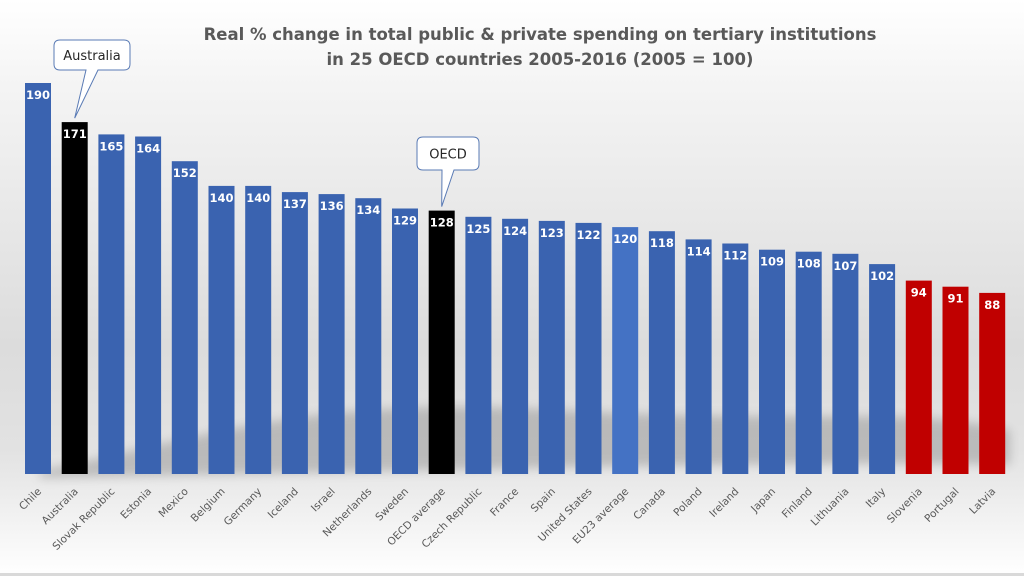 This screenshot has height=576, width=1024. Describe the element at coordinates (258, 329) in the screenshot. I see `bar-germany` at that location.